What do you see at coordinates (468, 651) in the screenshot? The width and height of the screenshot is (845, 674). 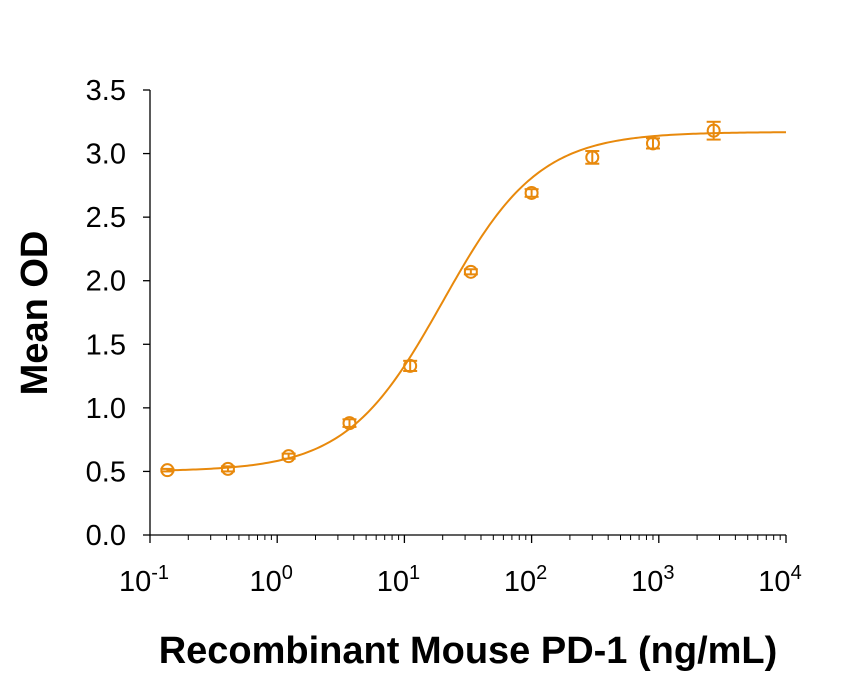 I see `x-axis-title: Recombinant Mouse PD-1 (ng/mL)` at bounding box center [468, 651].